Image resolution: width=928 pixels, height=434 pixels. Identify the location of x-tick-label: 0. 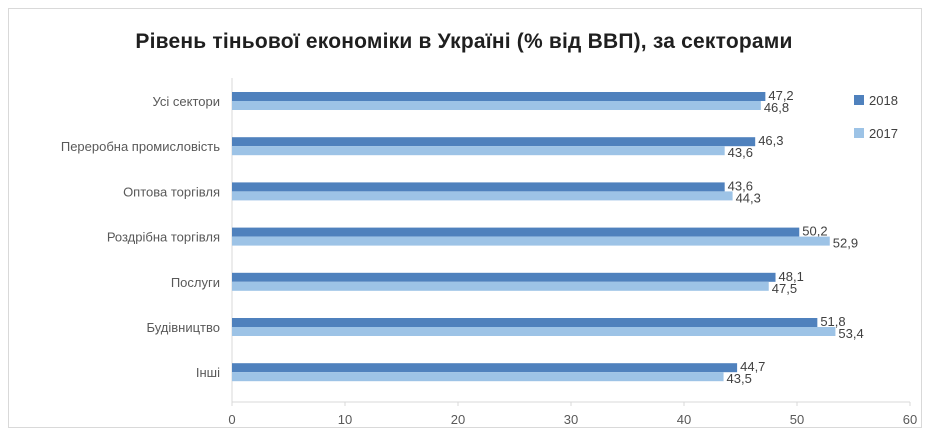
(231, 419).